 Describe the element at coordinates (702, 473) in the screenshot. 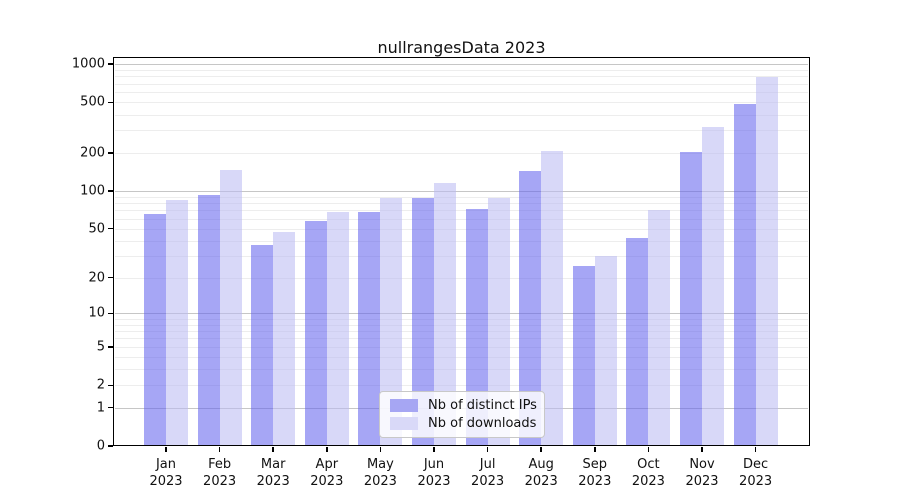

I see `x-tick-label-nov: Nov 2023` at that location.